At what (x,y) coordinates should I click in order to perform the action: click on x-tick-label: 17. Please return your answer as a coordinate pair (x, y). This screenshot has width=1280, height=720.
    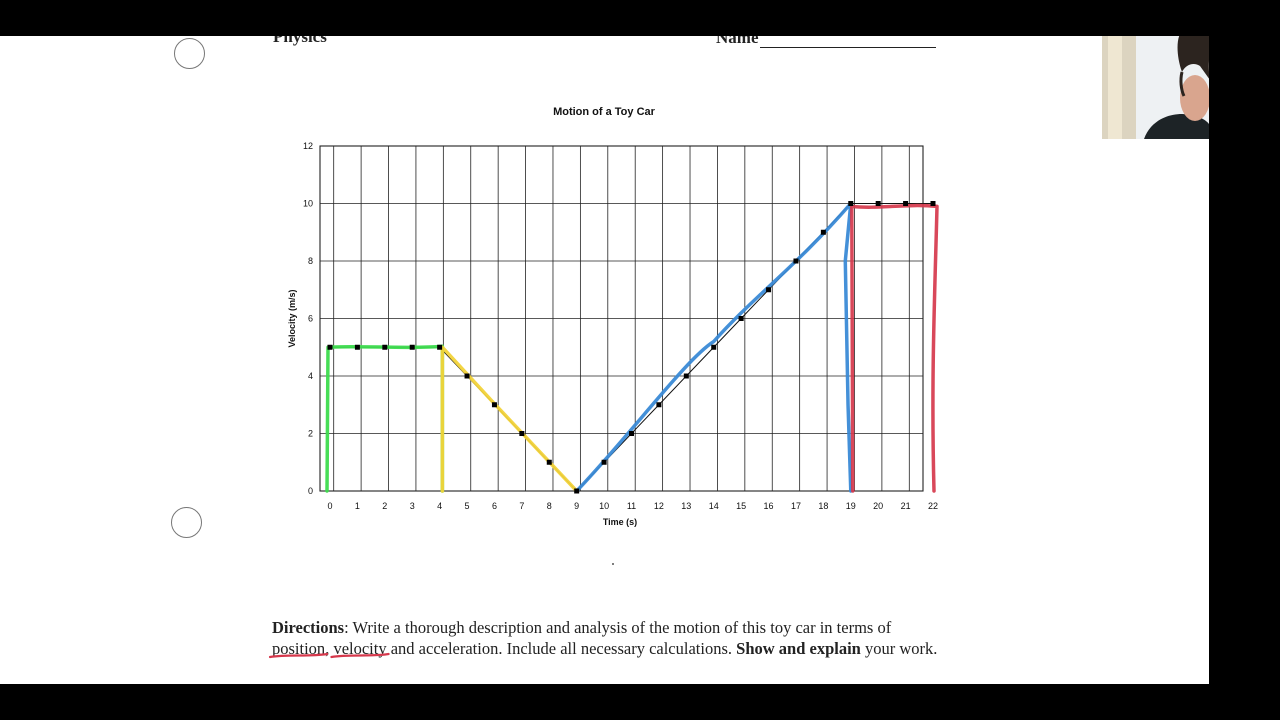
    Looking at the image, I should click on (796, 506).